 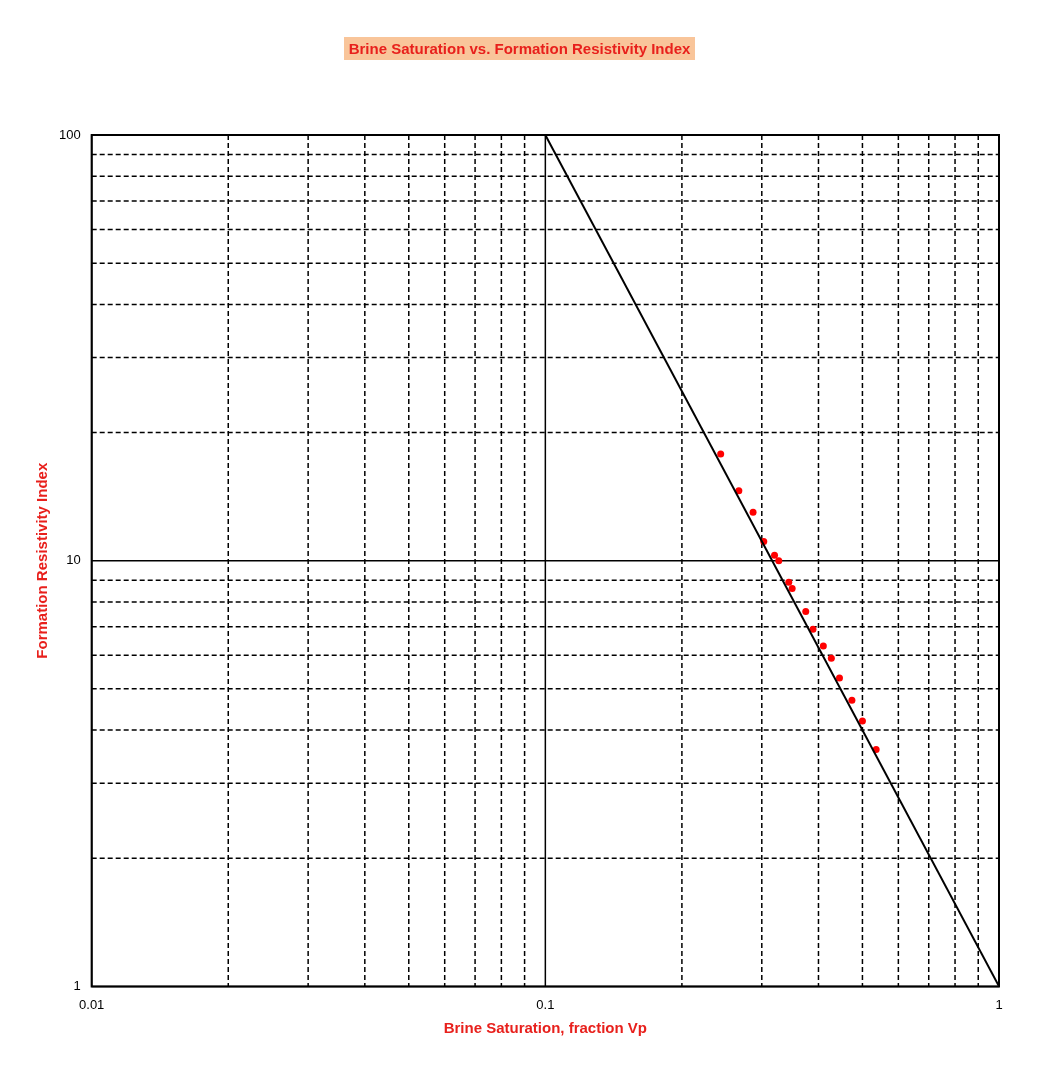 What do you see at coordinates (42, 560) in the screenshot?
I see `y-axis-title: Formation Resistivity Index` at bounding box center [42, 560].